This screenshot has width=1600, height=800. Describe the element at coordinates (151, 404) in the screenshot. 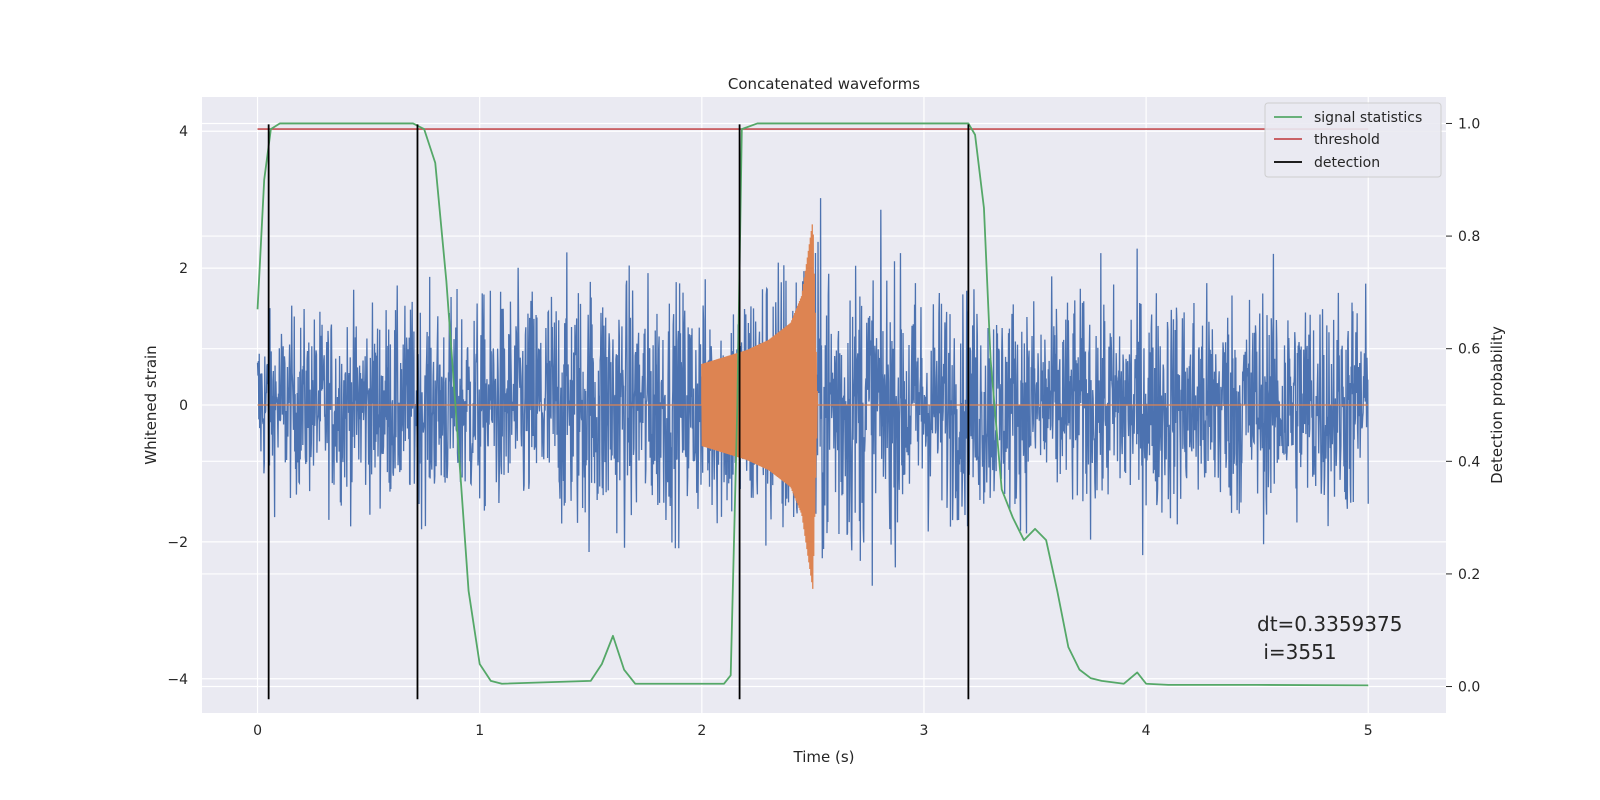

I see `y-axis-label: Whitened strain` at that location.